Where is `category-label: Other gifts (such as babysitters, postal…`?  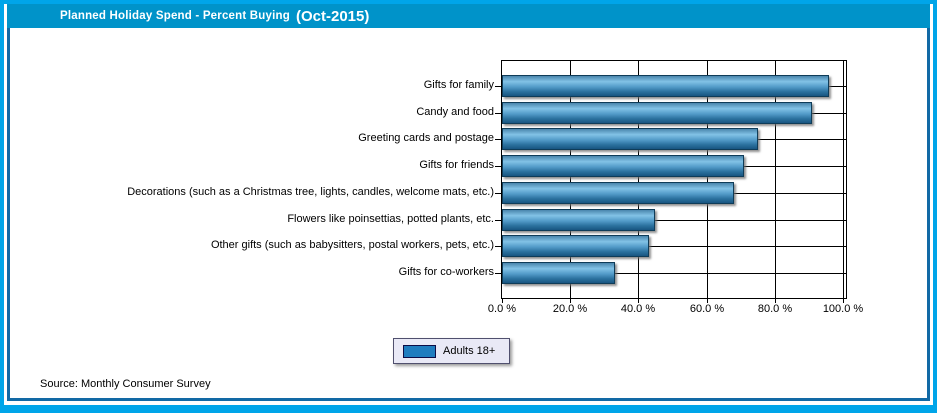 category-label: Other gifts (such as babysitters, postal… is located at coordinates (352, 245).